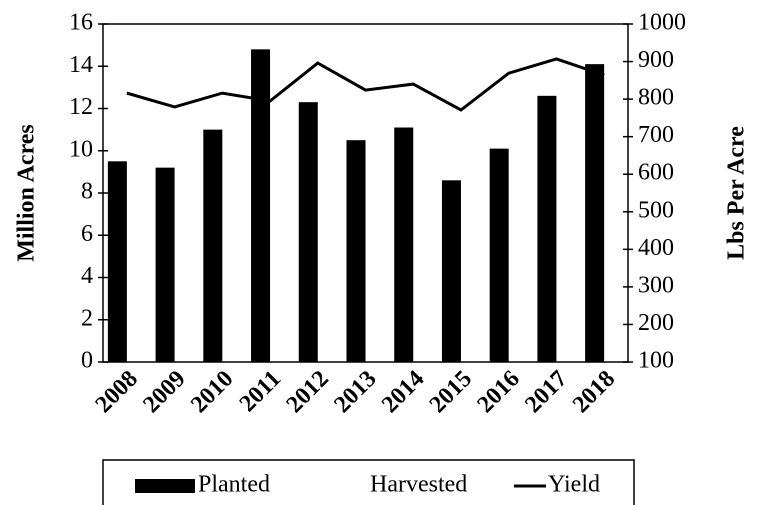 The height and width of the screenshot is (505, 759). I want to click on x-tick-label: 2013, so click(355, 392).